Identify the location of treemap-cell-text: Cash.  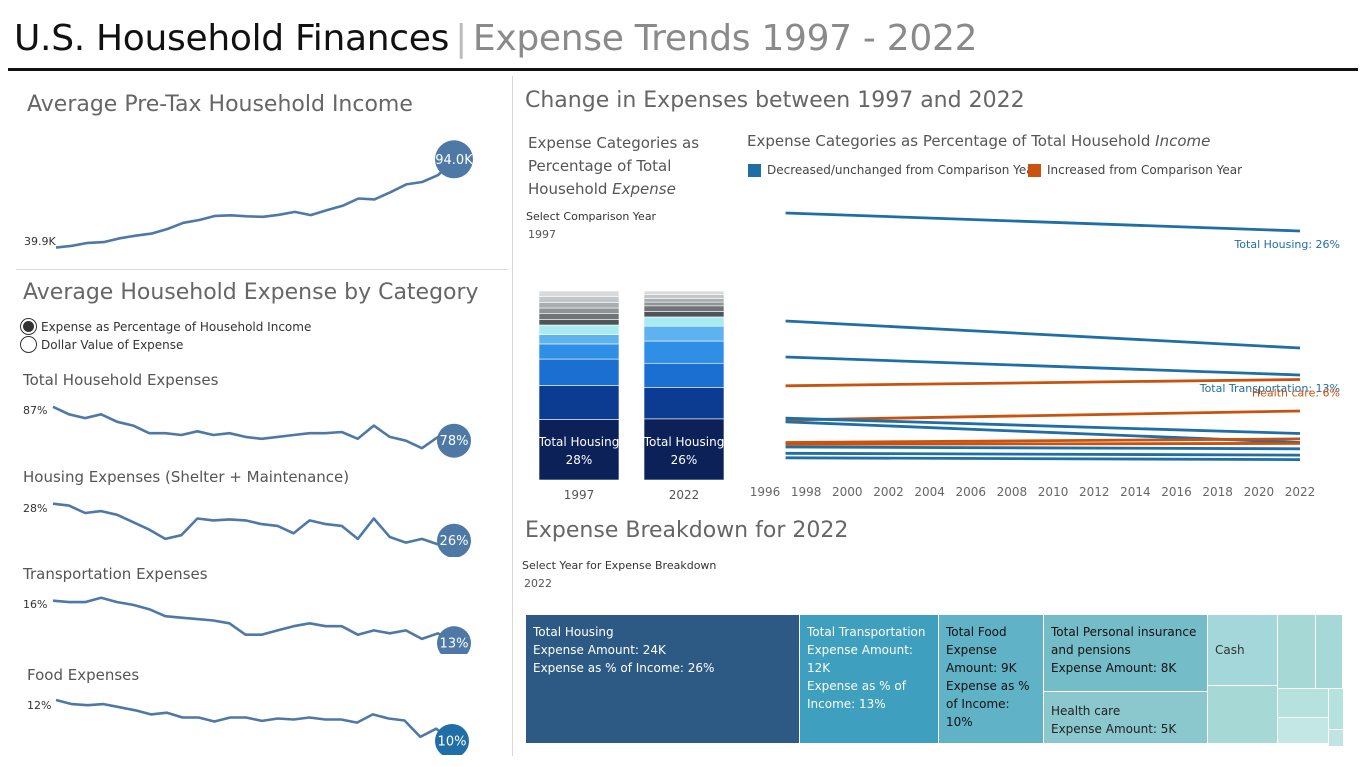
(1230, 650).